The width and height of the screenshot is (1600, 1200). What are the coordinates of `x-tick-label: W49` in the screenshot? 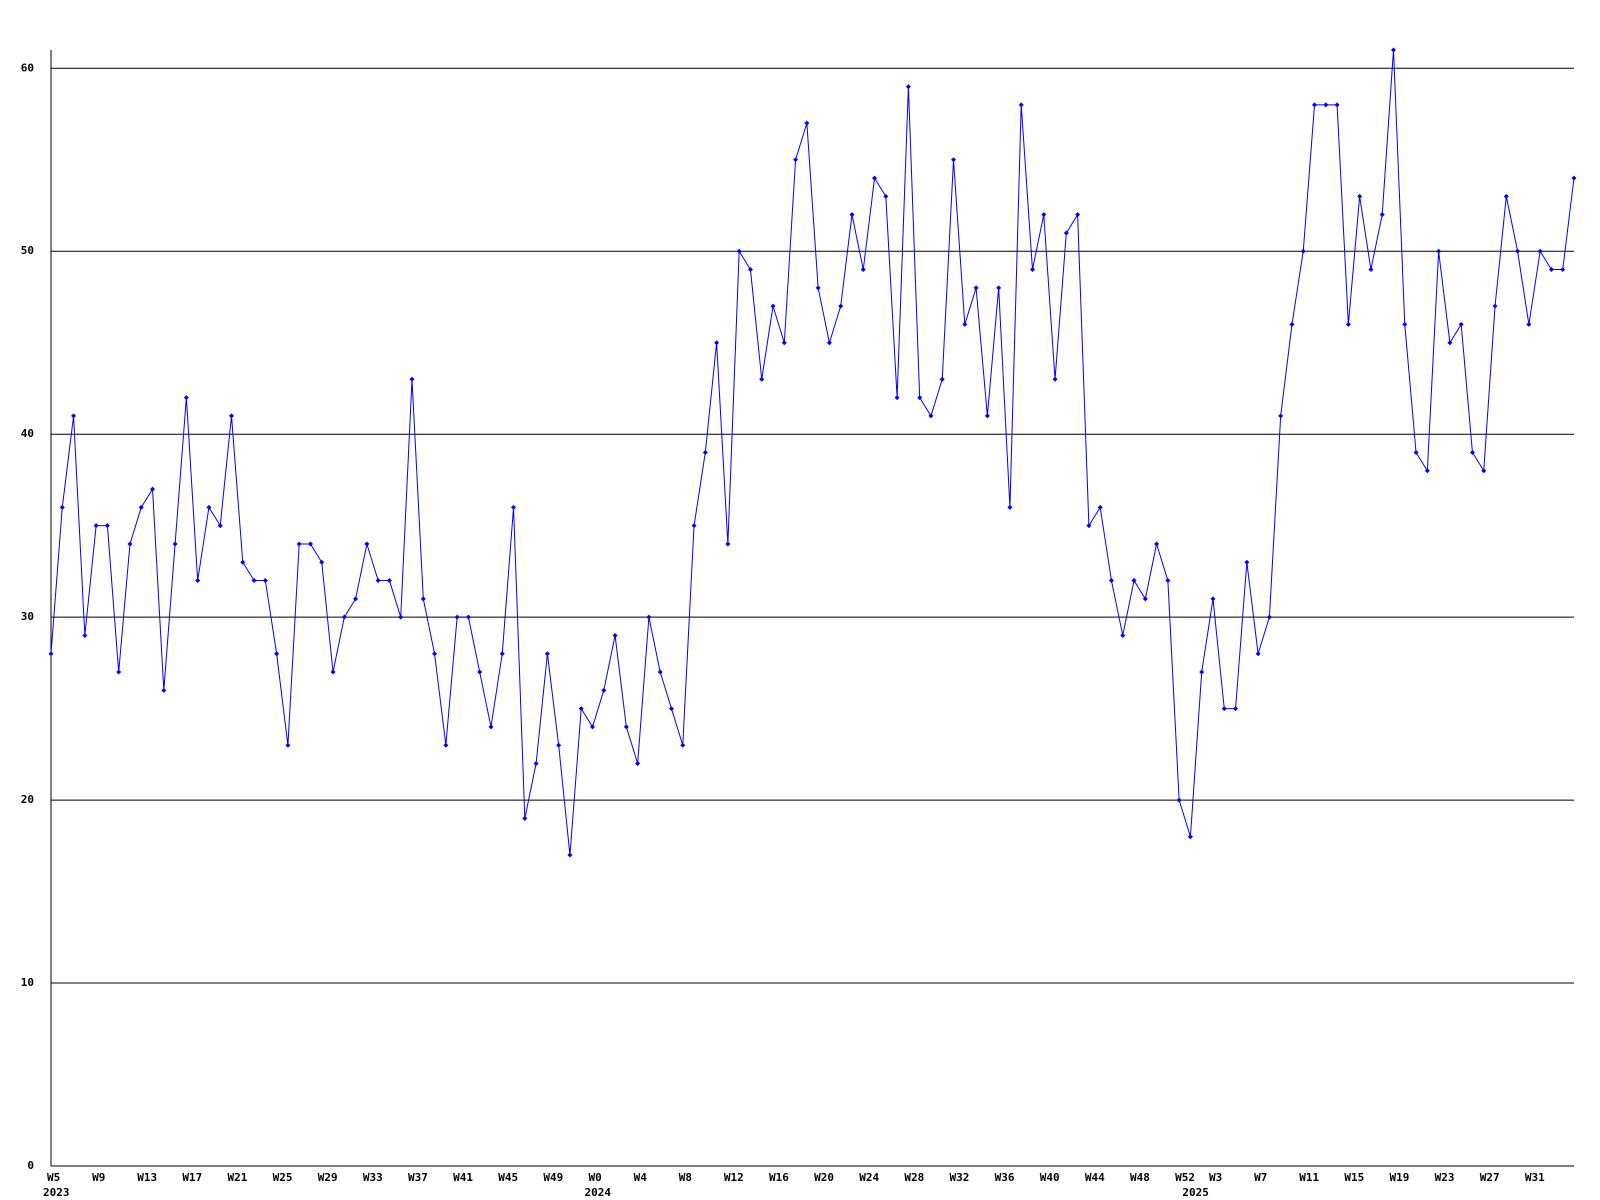 It's located at (553, 1177).